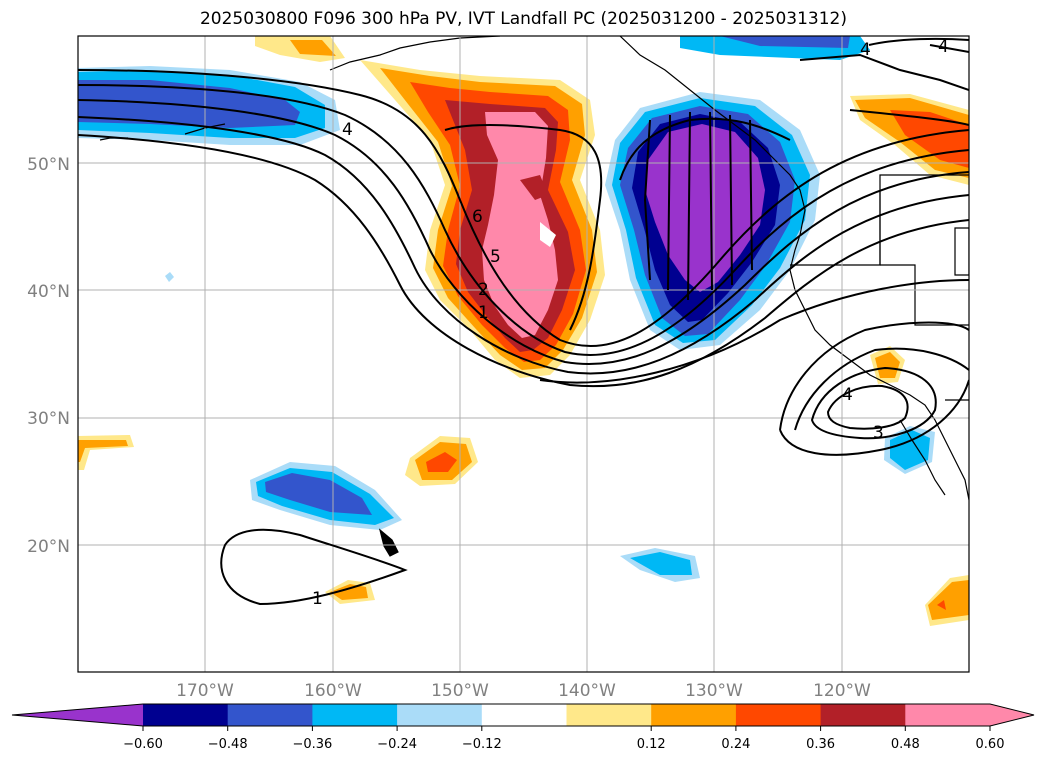 This screenshot has height=765, width=1047. Describe the element at coordinates (651, 744) in the screenshot. I see `colorbar-tick-label: 0.12` at that location.